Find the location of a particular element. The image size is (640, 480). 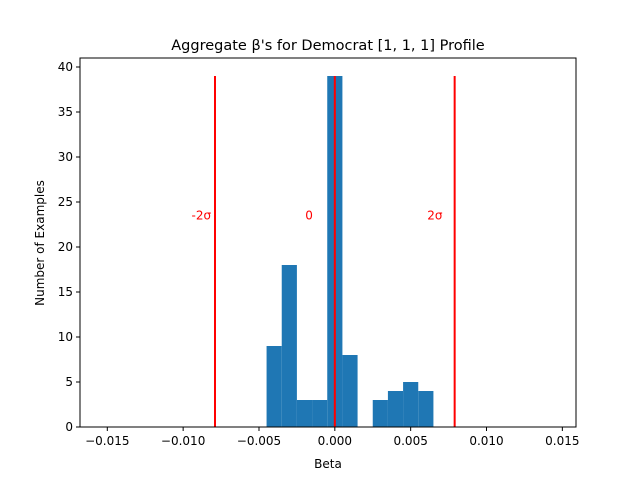

y-tick-label-3: 15 is located at coordinates (65, 292).